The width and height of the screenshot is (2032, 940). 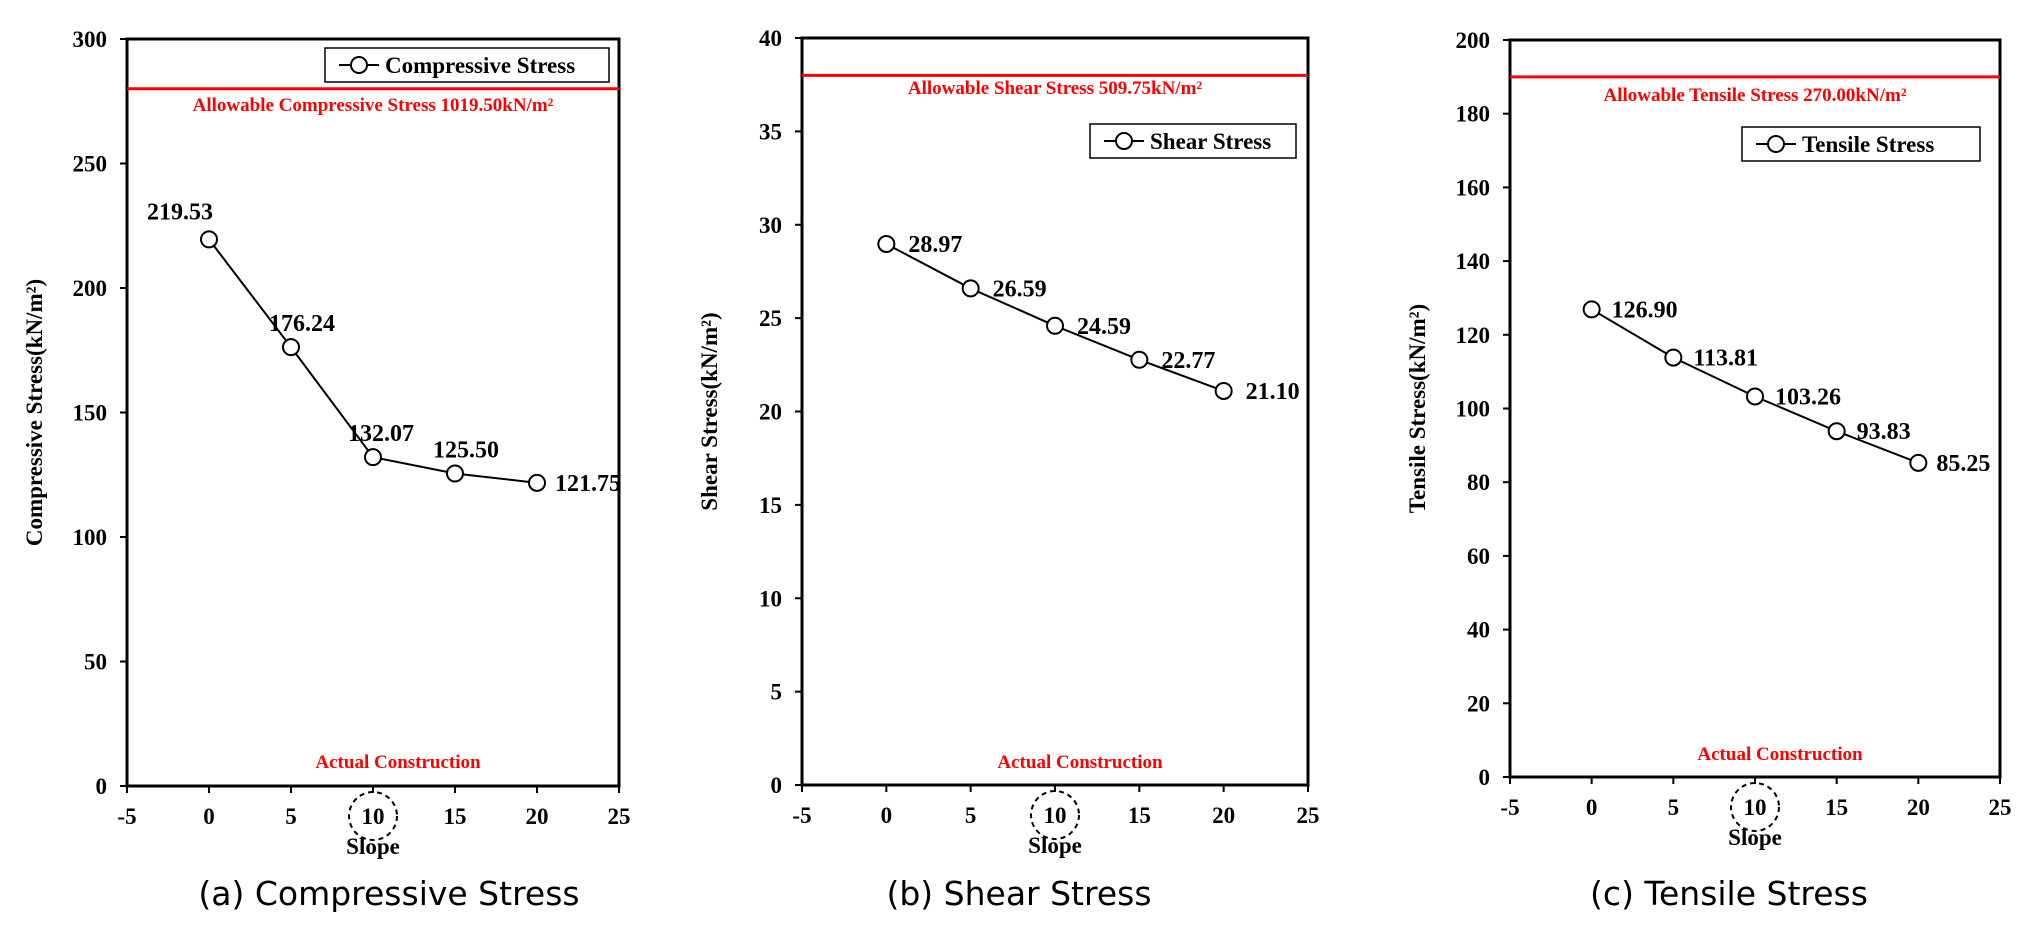 I want to click on data-label: 113.81, so click(x=1725, y=359).